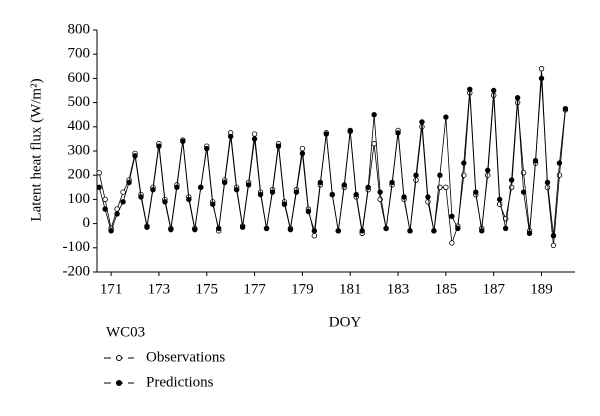  What do you see at coordinates (79, 126) in the screenshot?
I see `y-tick-label: 400` at bounding box center [79, 126].